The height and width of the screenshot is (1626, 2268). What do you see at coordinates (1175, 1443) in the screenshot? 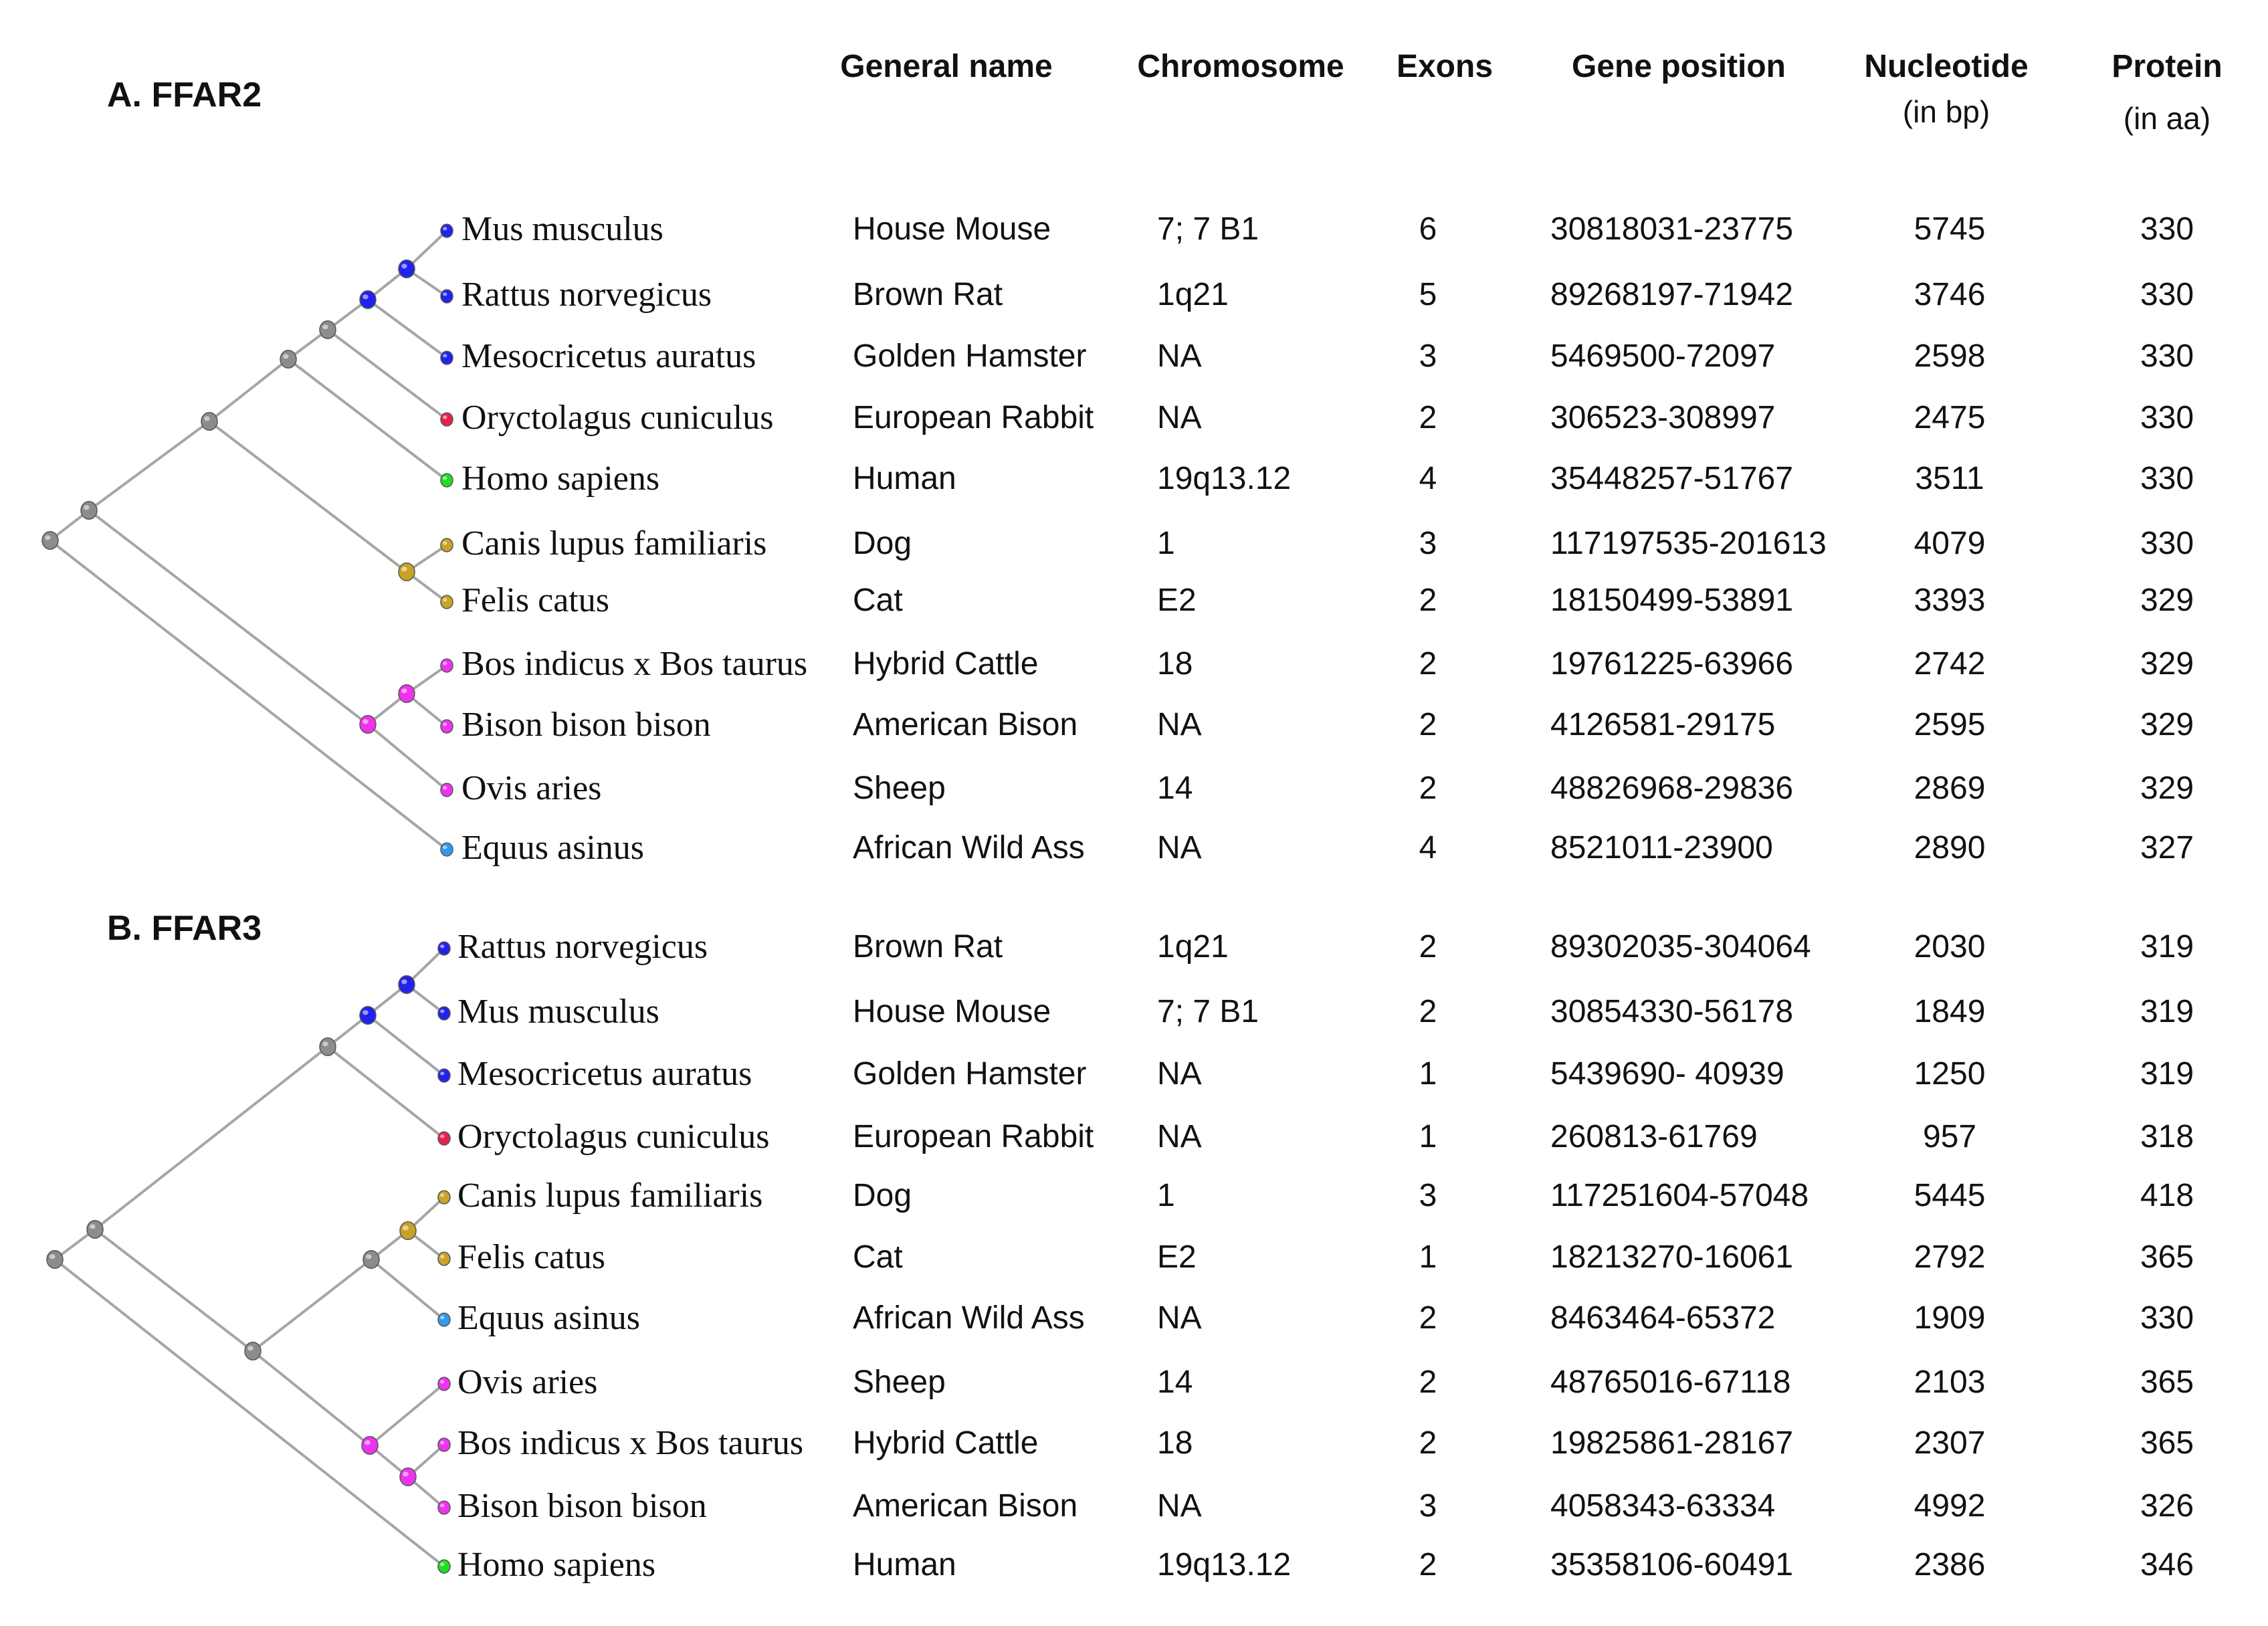
I see `chromosome-cell: 18` at bounding box center [1175, 1443].